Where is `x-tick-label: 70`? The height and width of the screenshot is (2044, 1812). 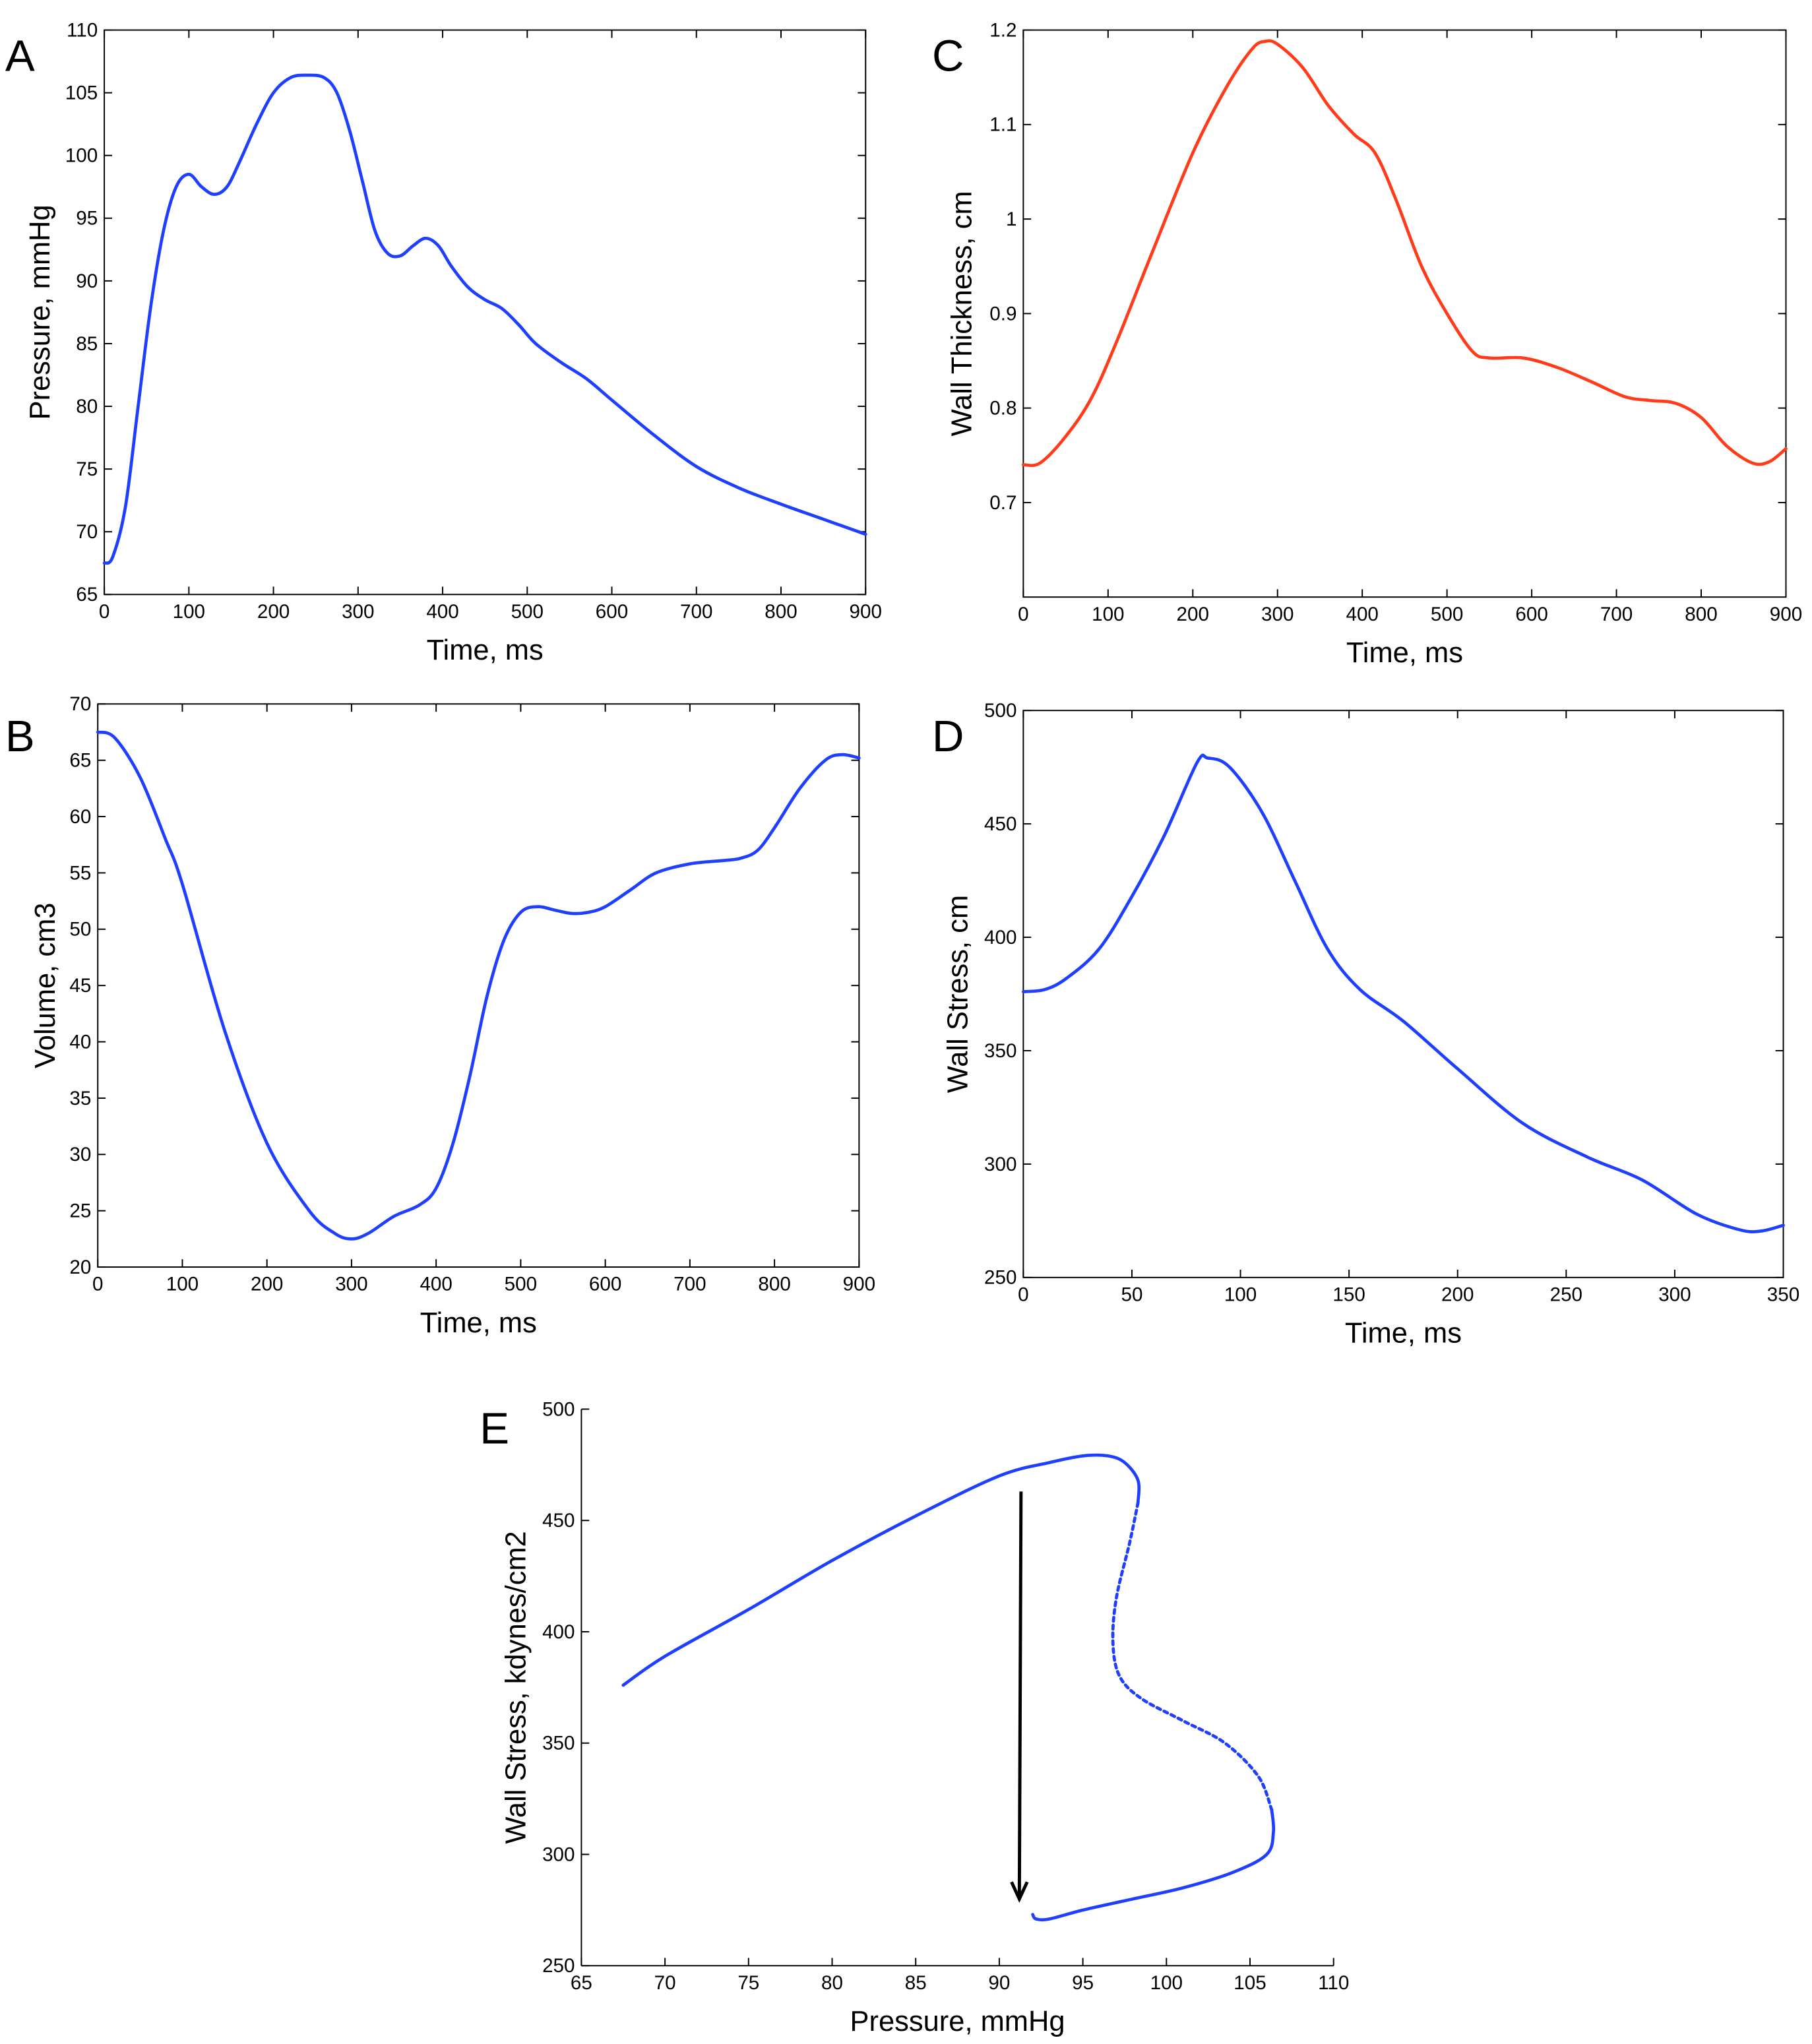
x-tick-label: 70 is located at coordinates (665, 1983).